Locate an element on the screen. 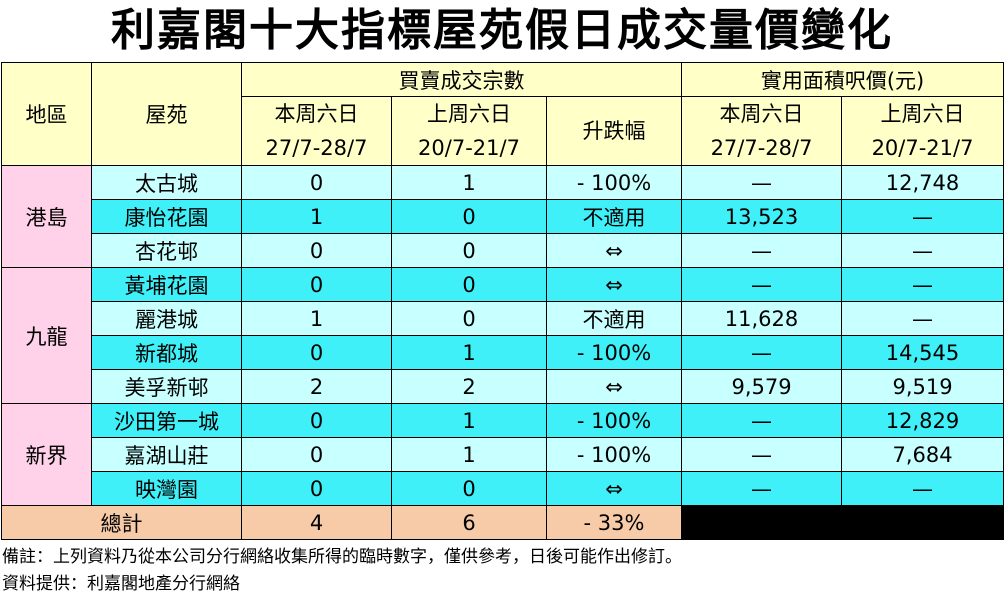 This screenshot has height=605, width=1004. data-row: 康怡花園 1 0 不適用 13,523— is located at coordinates (503, 216).